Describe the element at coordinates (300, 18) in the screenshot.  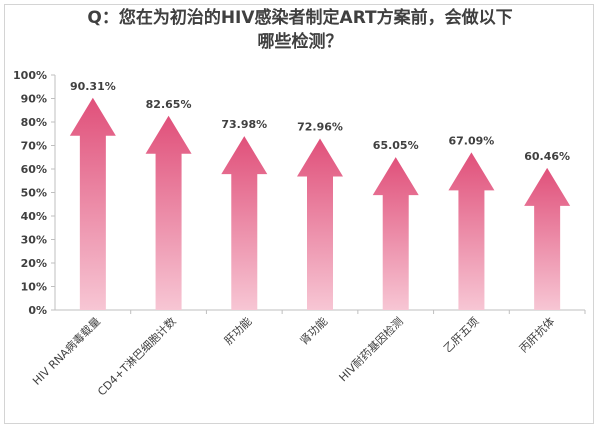
I see `chart-title-line-1: Q：您在为初治的HIV感染者制定ART方案前，会做以下` at that location.